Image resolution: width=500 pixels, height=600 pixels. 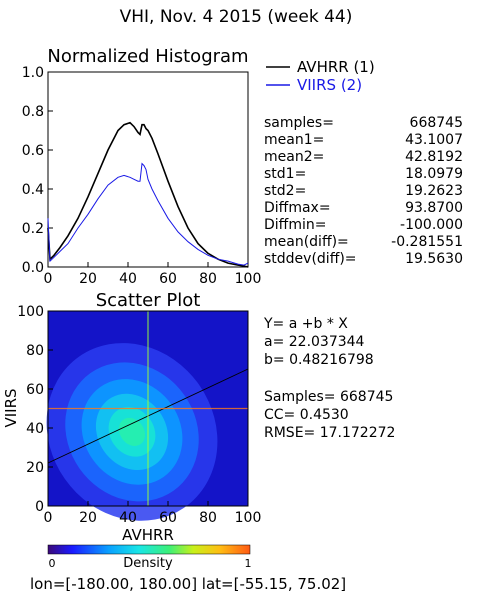 I want to click on colorbar-min-label: 0, so click(x=52, y=563).